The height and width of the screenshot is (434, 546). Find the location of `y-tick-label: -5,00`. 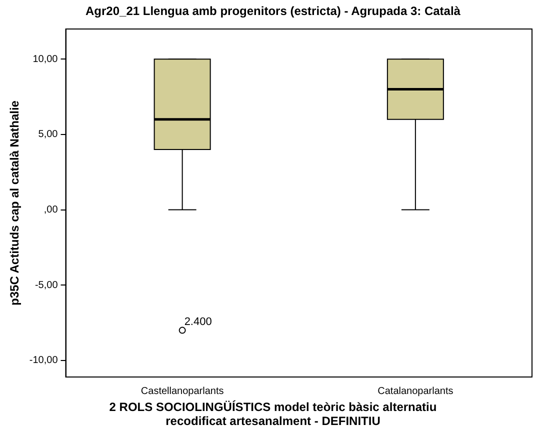

y-tick-label: -5,00 is located at coordinates (46, 285).